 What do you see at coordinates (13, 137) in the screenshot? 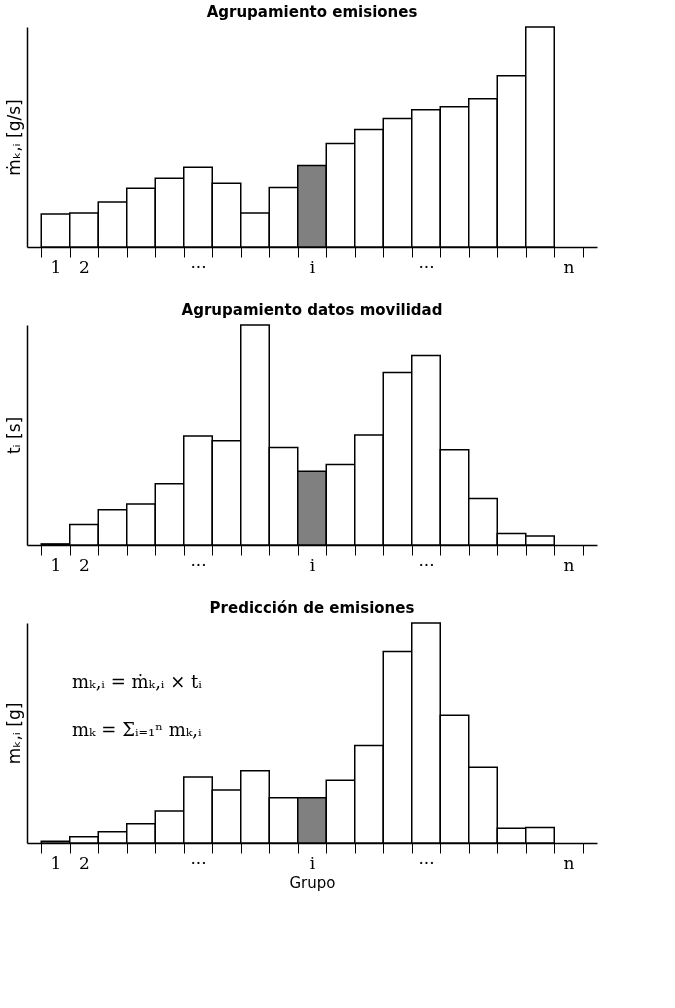
I see `y-axis-title: ṁₖ,ᵢ [g/s]` at bounding box center [13, 137].